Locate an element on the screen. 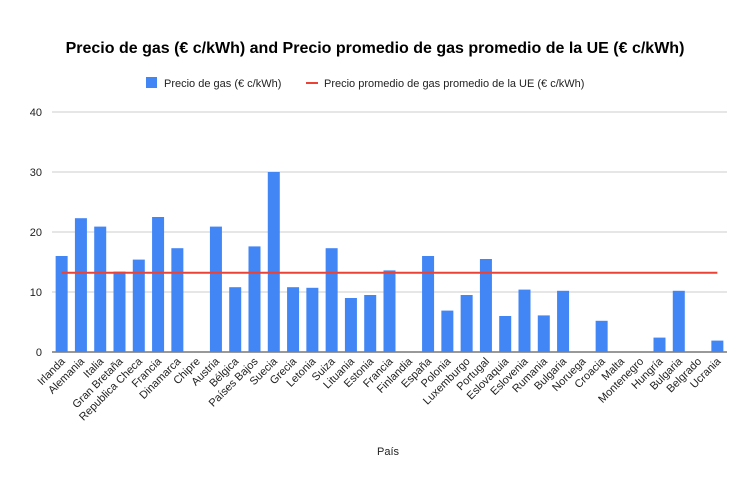  legend-swatch-bar is located at coordinates (151, 82).